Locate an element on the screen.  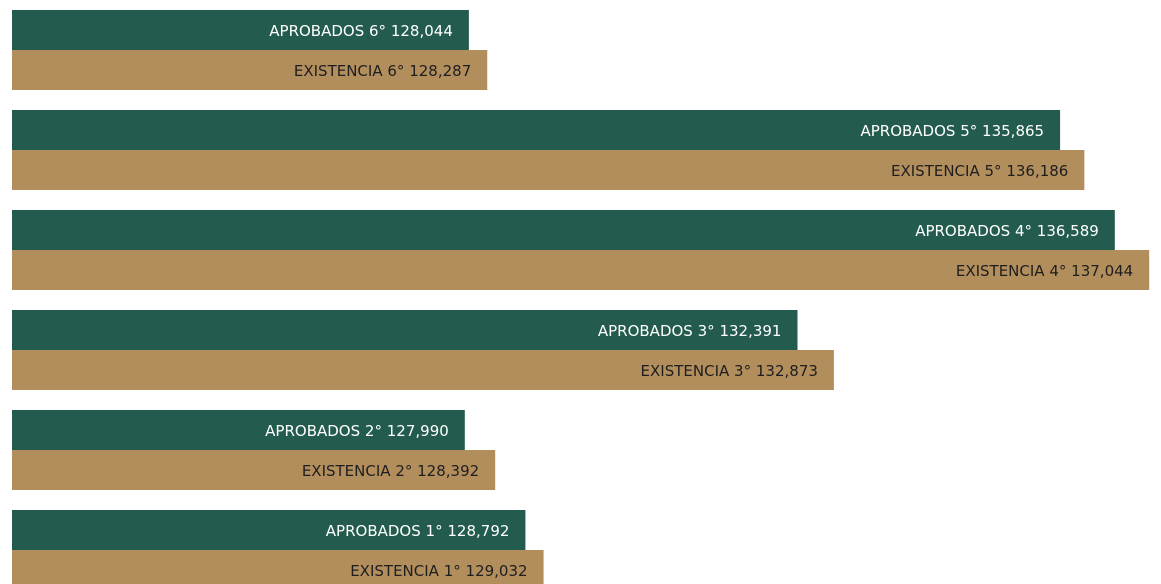
bar-label: EXISTENCIA 5° 136,186 is located at coordinates (979, 171).